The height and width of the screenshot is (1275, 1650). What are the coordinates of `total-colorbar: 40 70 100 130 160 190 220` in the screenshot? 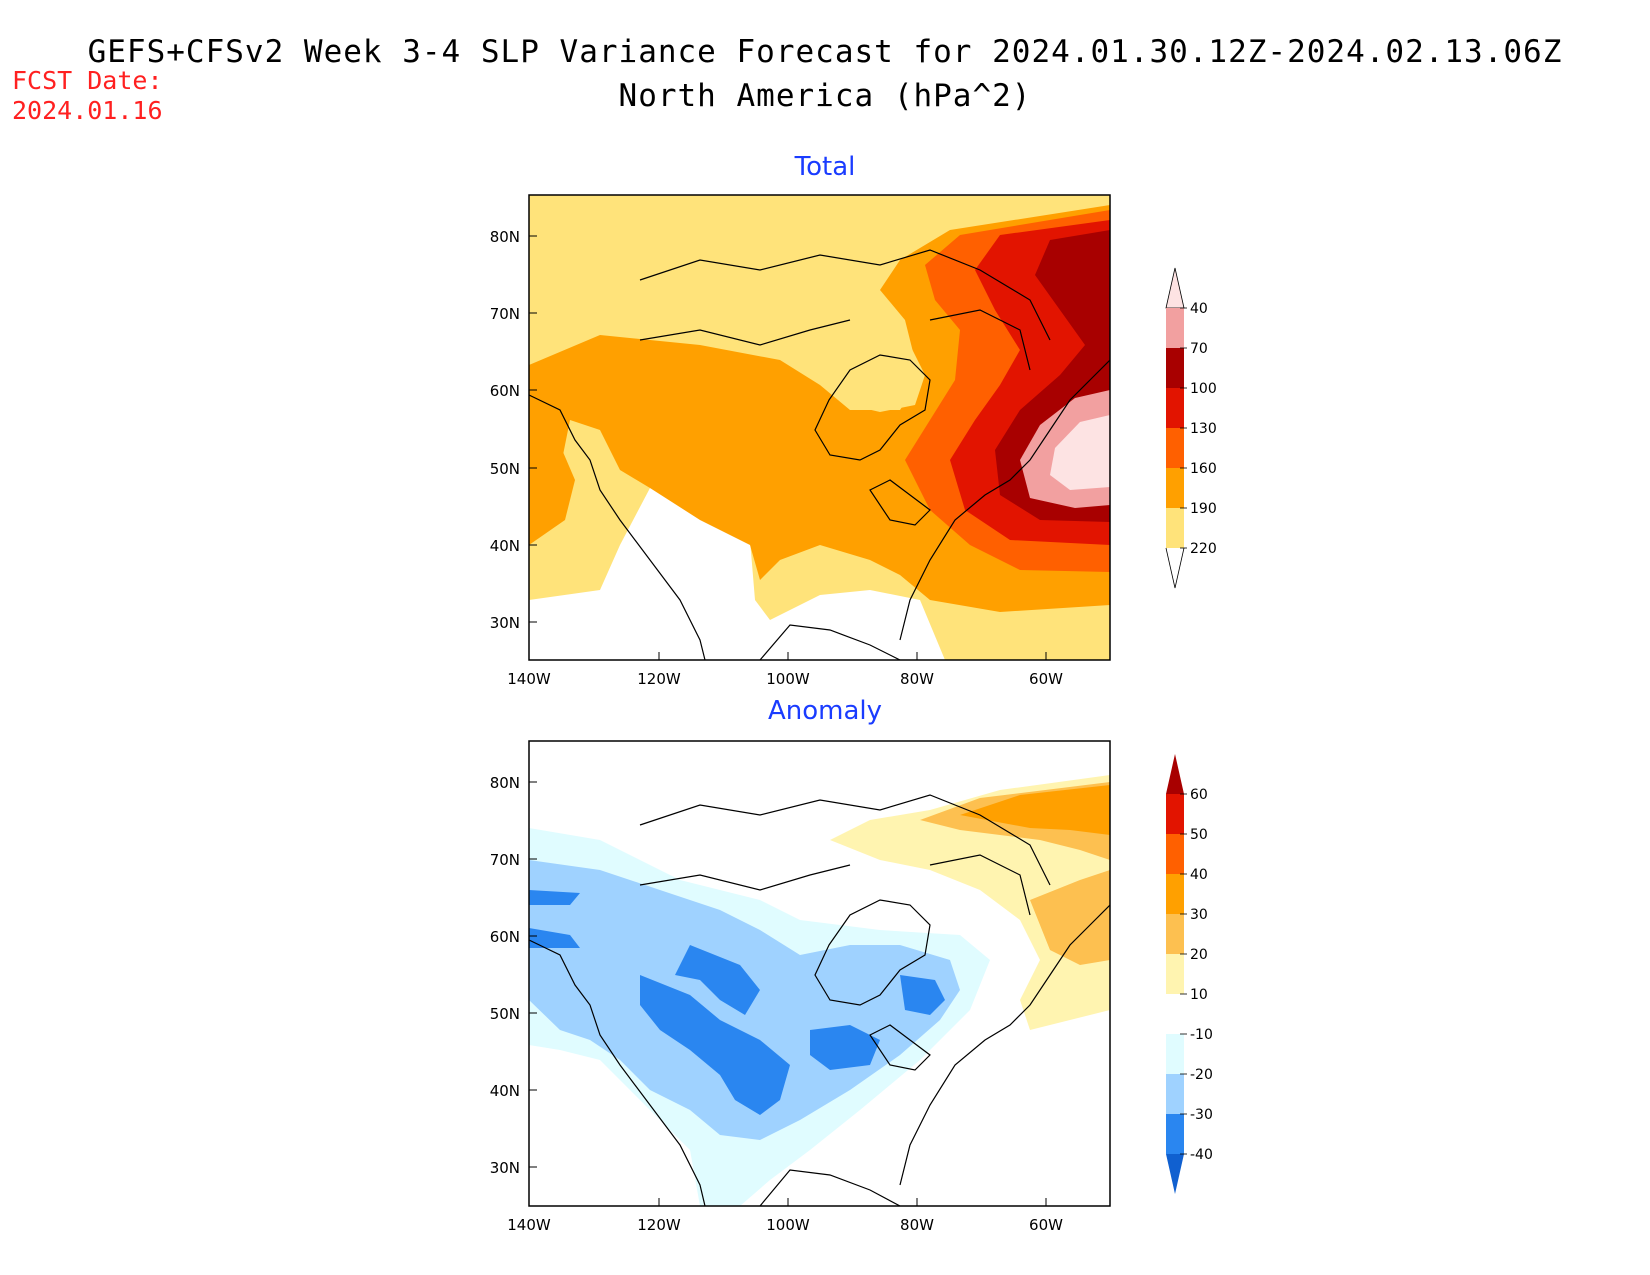 It's located at (1191, 428).